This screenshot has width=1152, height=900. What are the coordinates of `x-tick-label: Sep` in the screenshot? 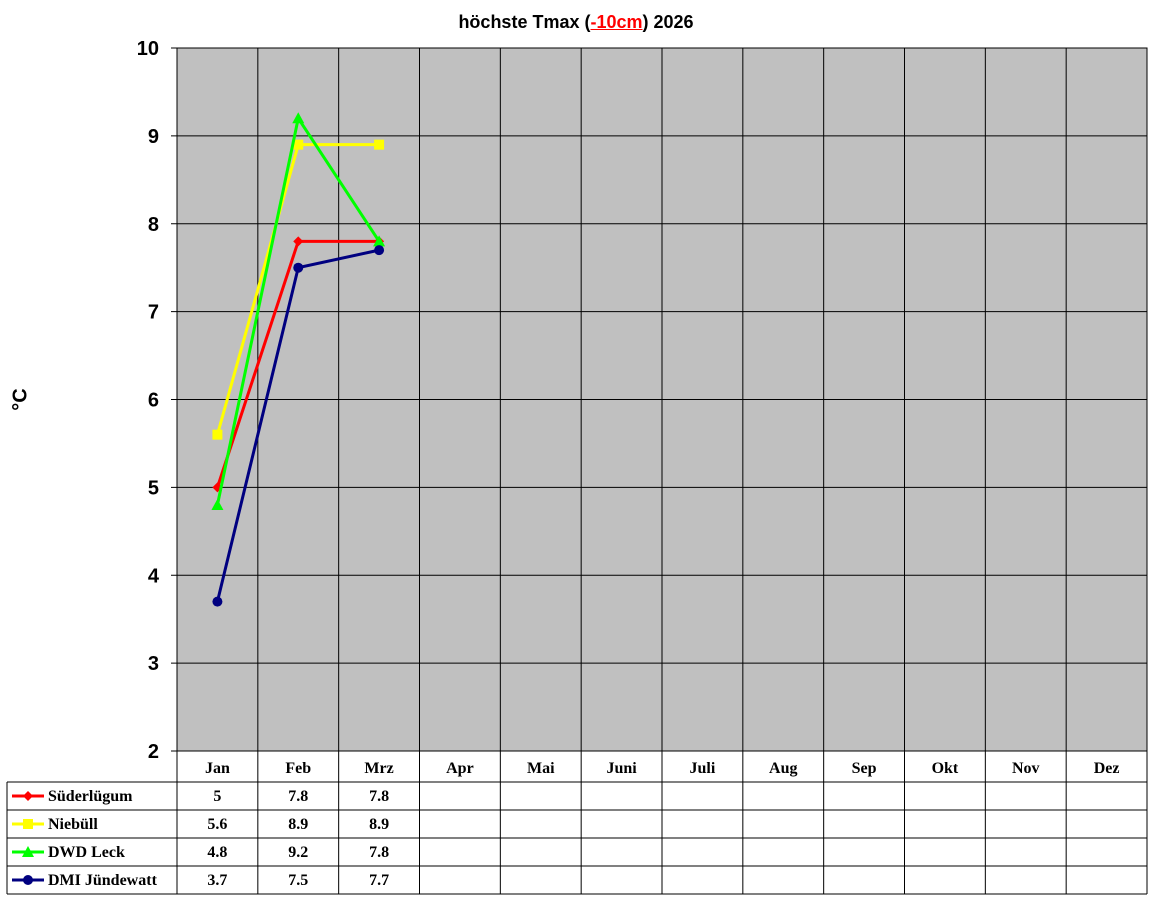 It's located at (864, 768).